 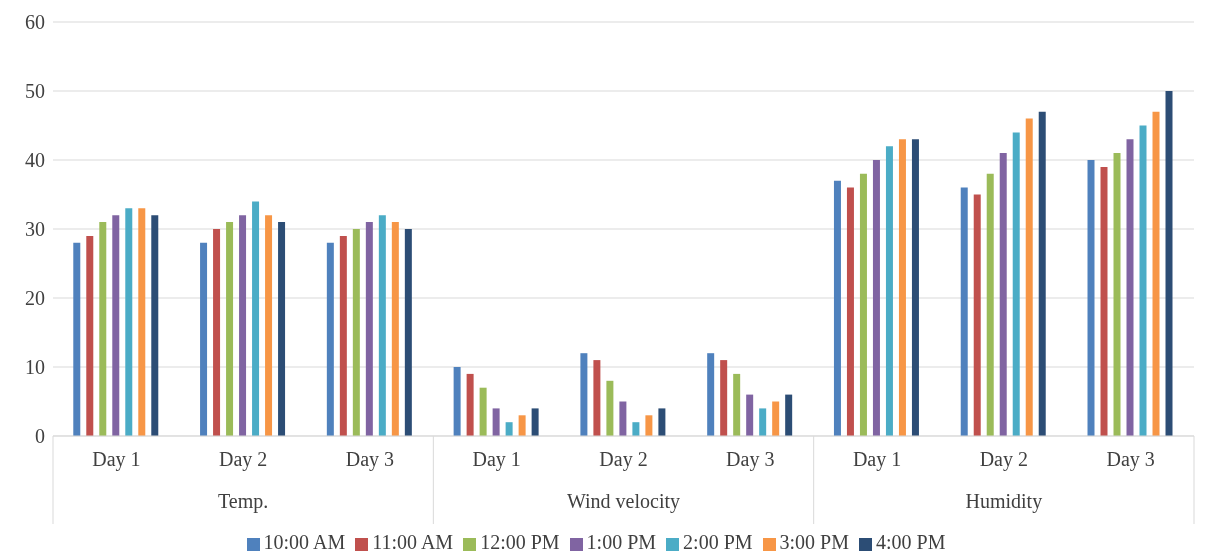 I want to click on legend-label: 4:00 PM, so click(x=911, y=542).